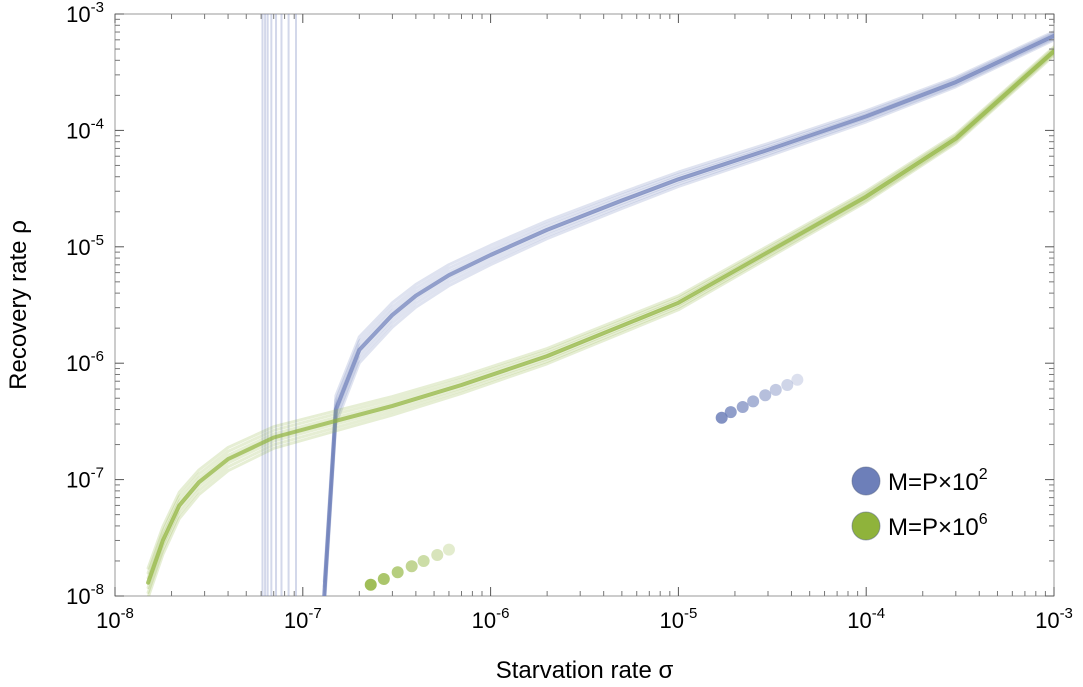  What do you see at coordinates (85, 362) in the screenshot?
I see `y-tick-label: 10⁻⁶` at bounding box center [85, 362].